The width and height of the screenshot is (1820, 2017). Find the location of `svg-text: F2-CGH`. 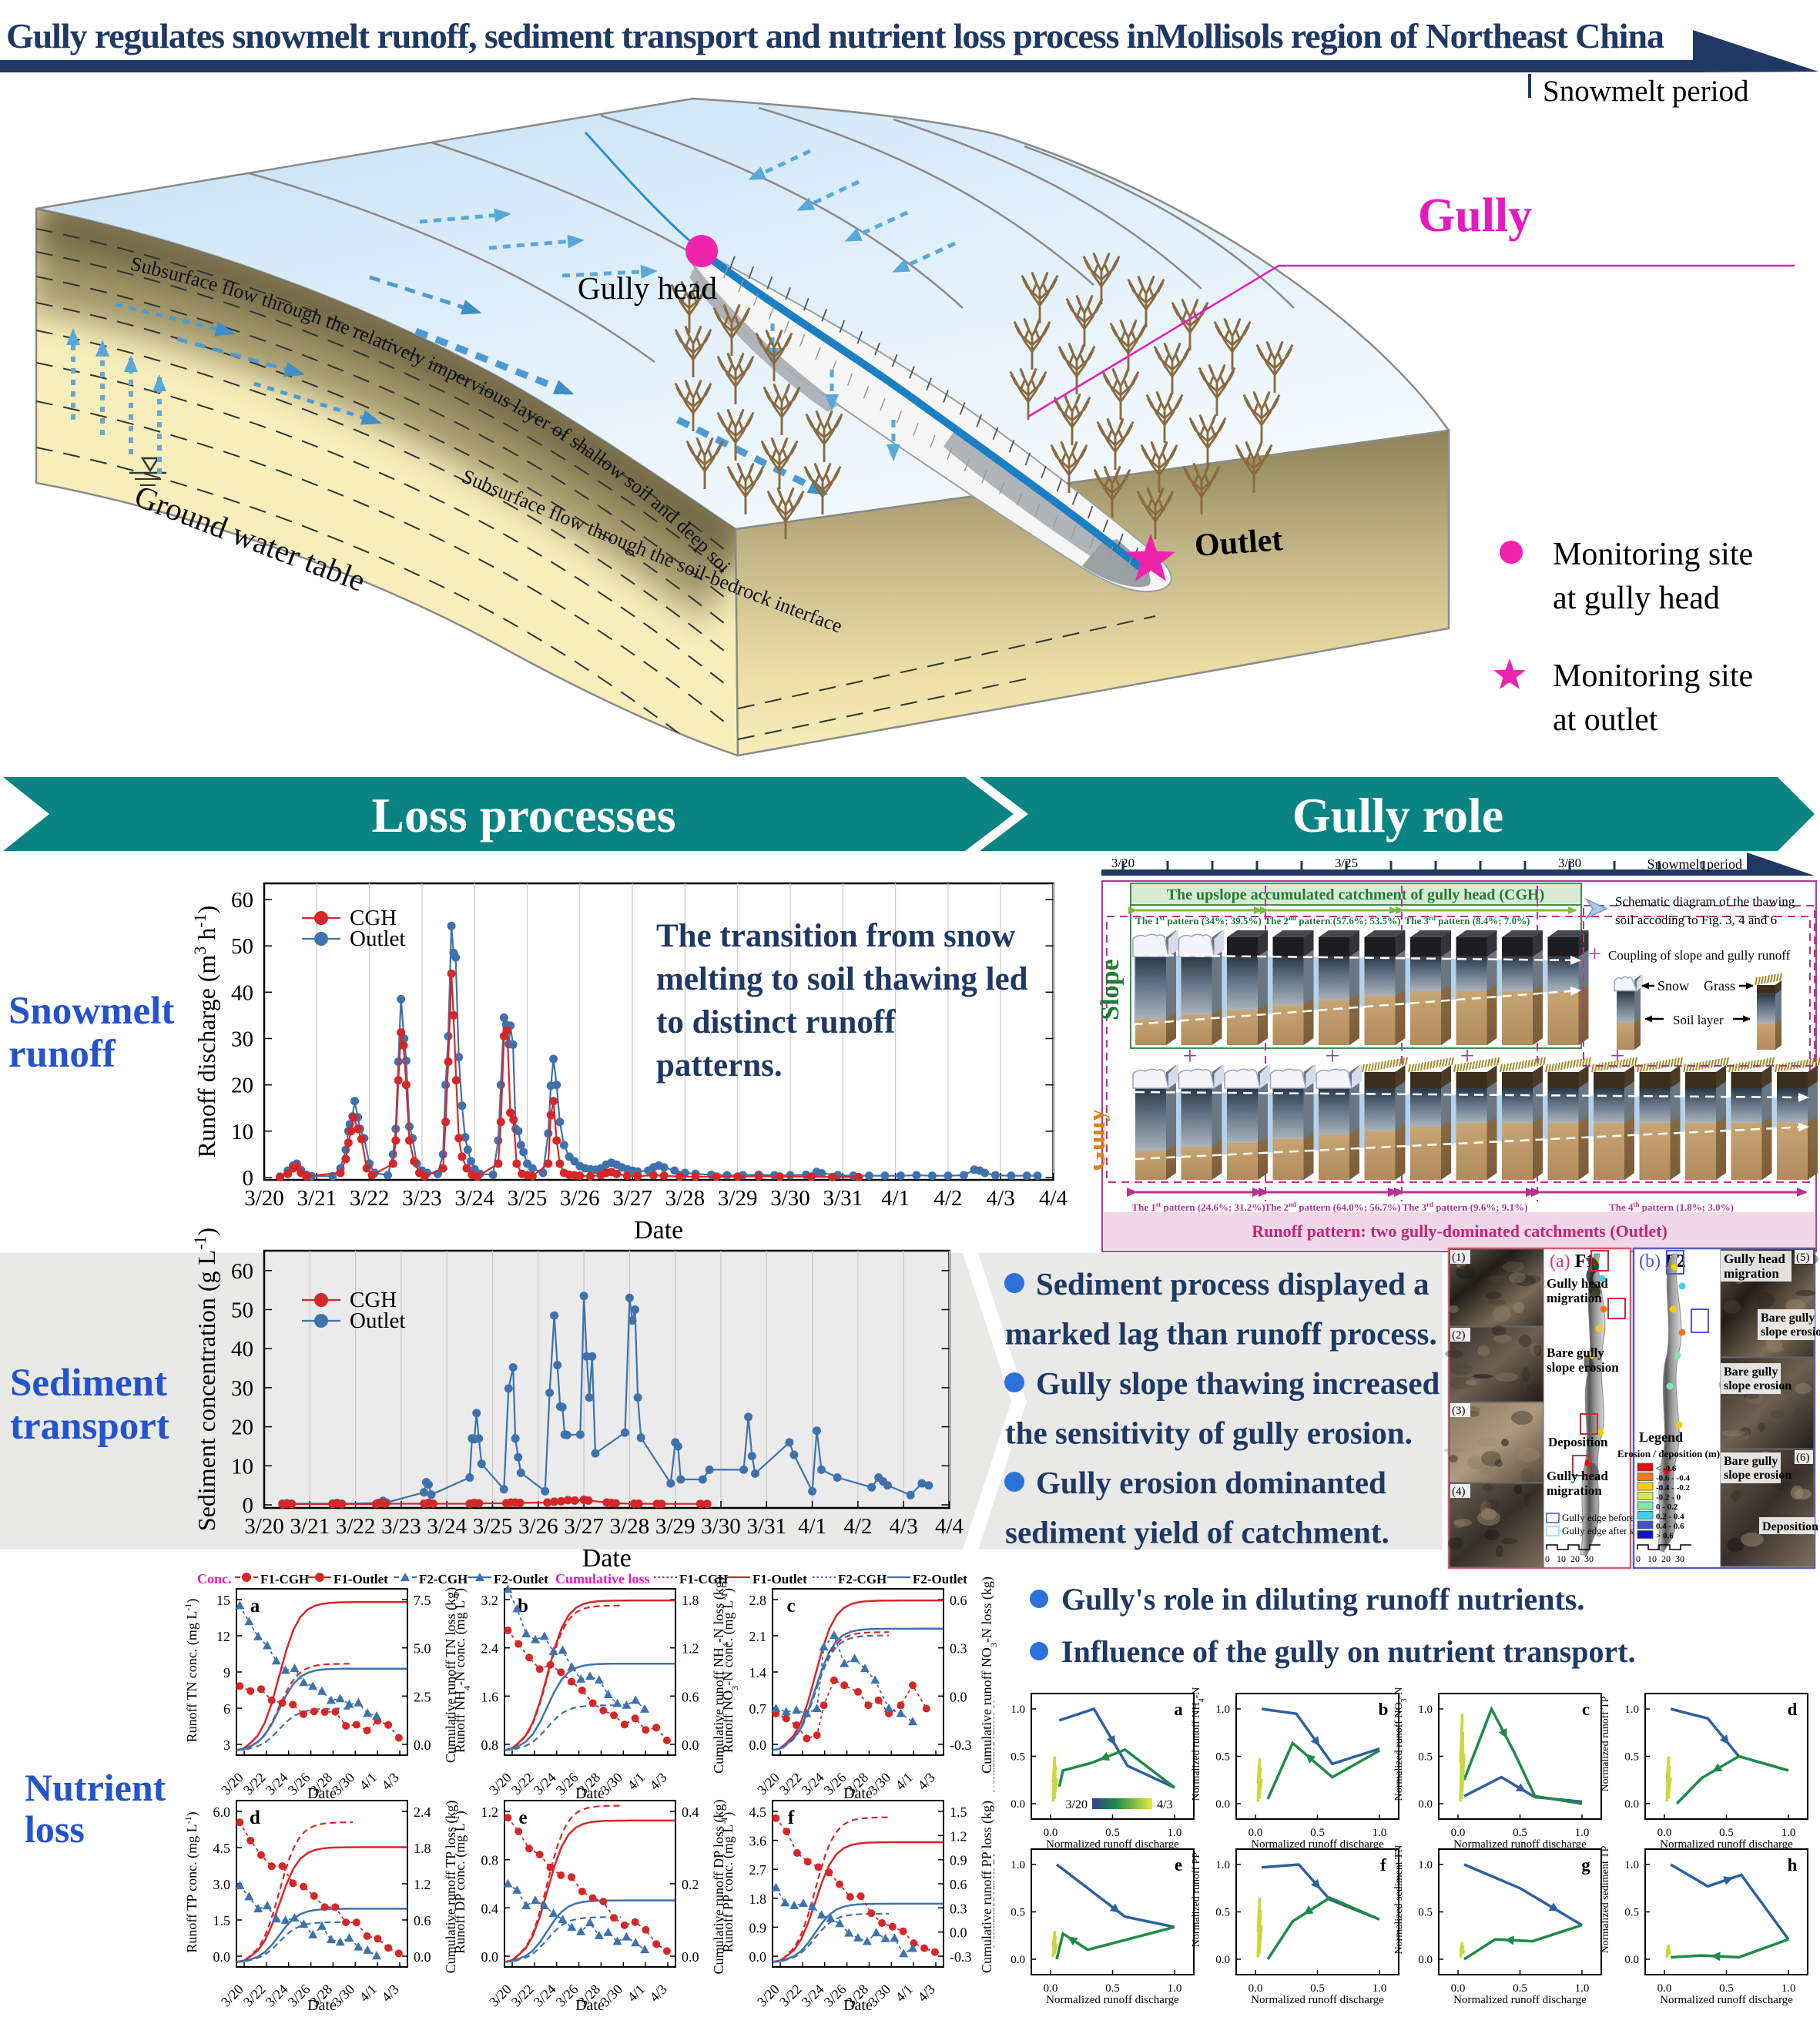

svg-text: F2-CGH is located at coordinates (862, 1579).